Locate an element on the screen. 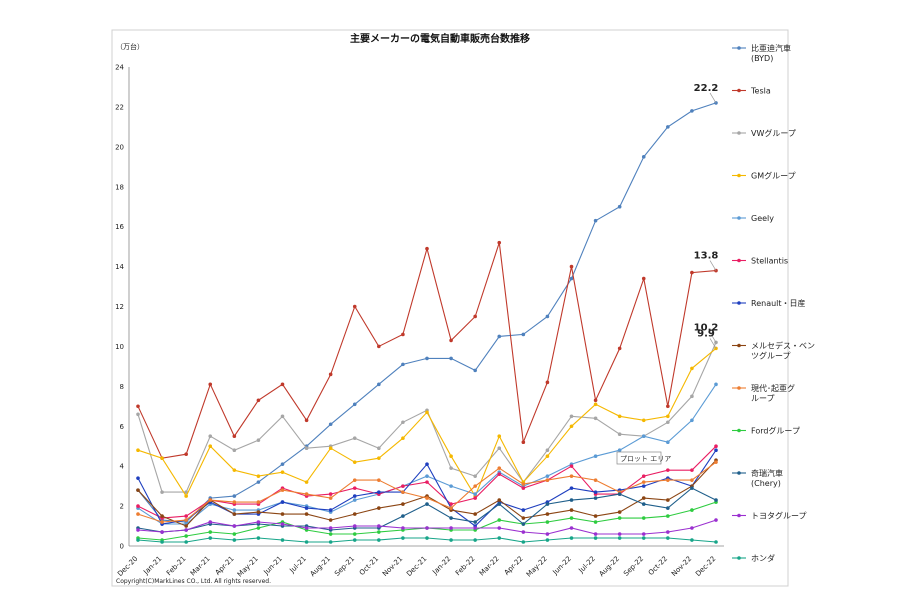 The height and width of the screenshot is (600, 900). series-line is located at coordinates (427, 492).